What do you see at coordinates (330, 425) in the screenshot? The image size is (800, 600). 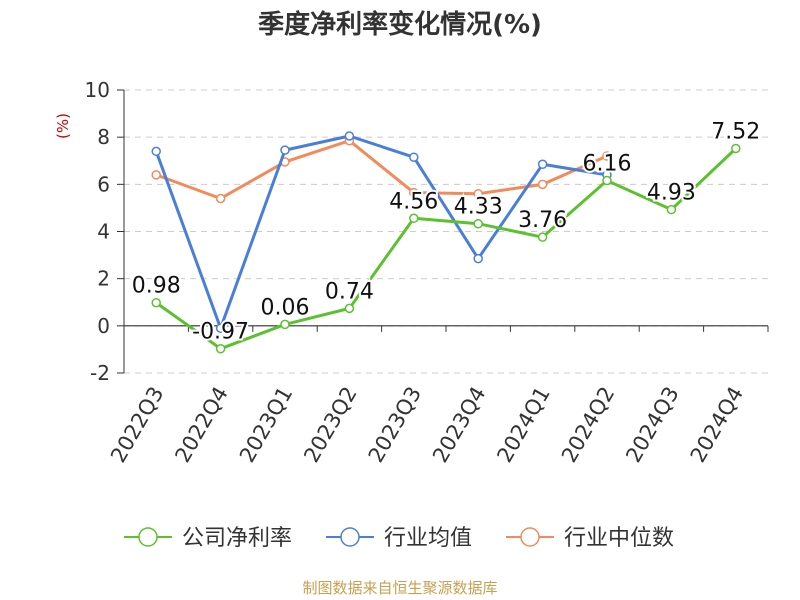 I see `x-tick-label: 2023Q2` at bounding box center [330, 425].